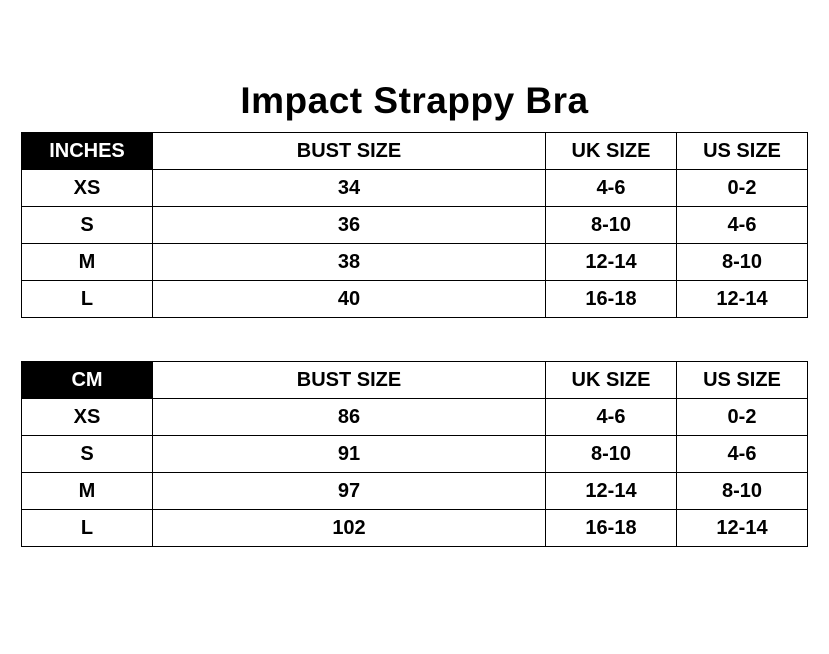 This screenshot has width=829, height=654. I want to click on bust-cell: 38, so click(349, 262).